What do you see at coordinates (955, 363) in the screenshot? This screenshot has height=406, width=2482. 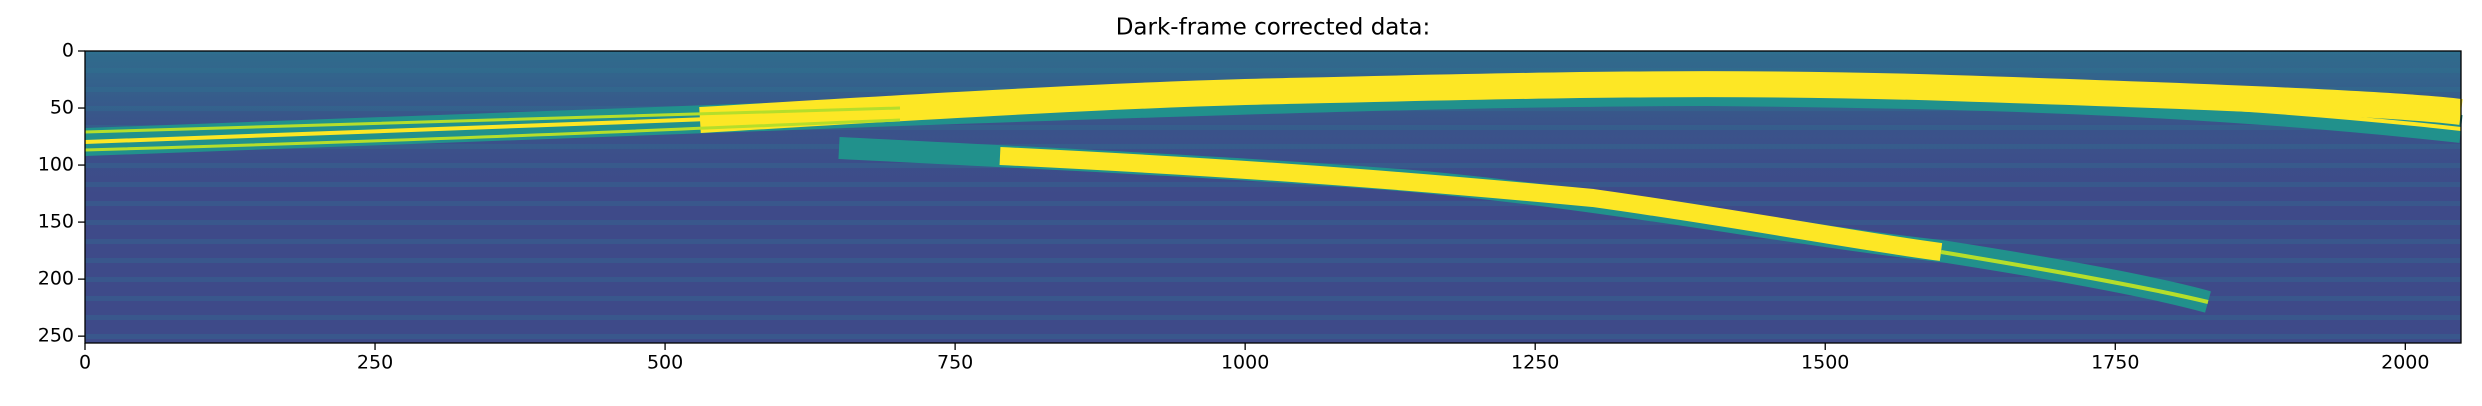 I see `x-tick-label: 750` at bounding box center [955, 363].